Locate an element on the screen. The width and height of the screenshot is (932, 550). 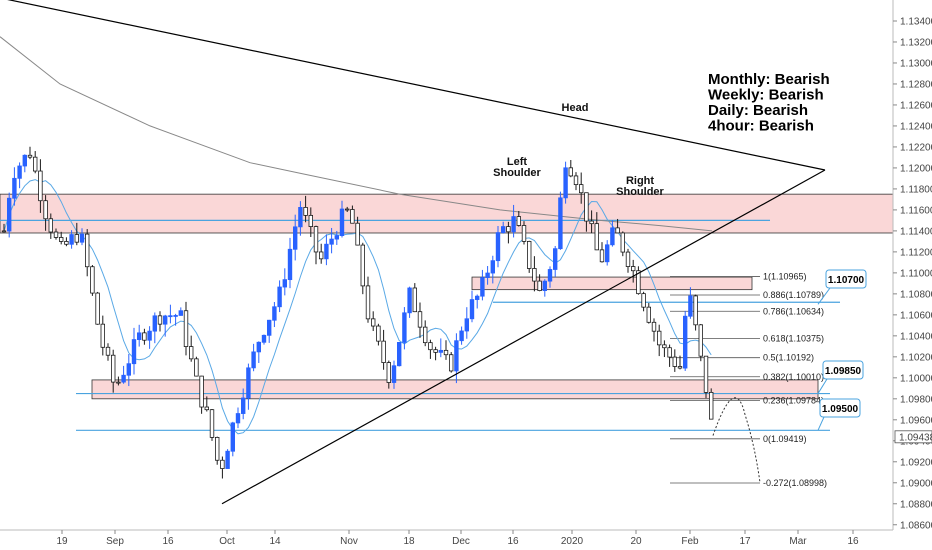
y-tick-label: 1.09200 is located at coordinates (916, 462).